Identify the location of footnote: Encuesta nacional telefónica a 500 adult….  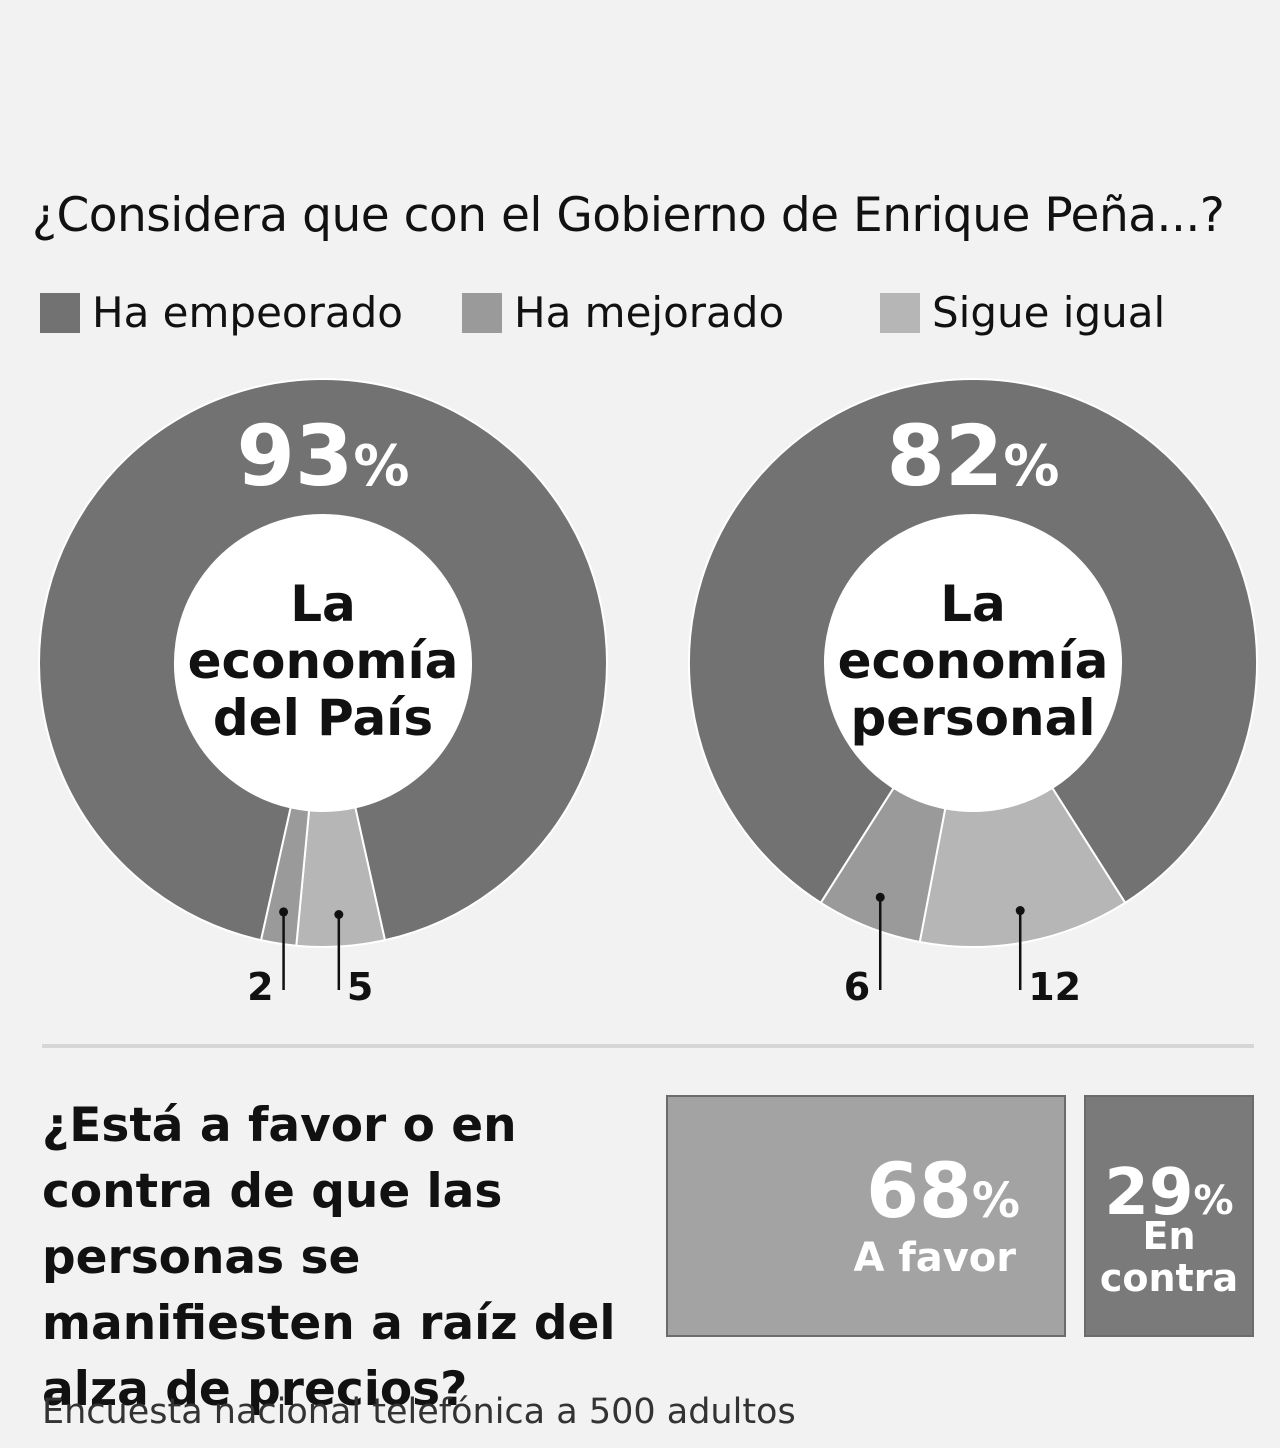
(419, 1412).